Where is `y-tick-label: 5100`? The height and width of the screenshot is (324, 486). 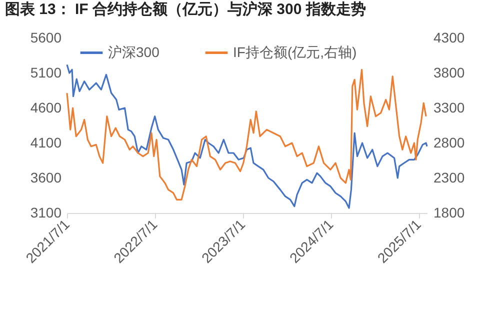
y-tick-label: 5100 is located at coordinates (46, 72).